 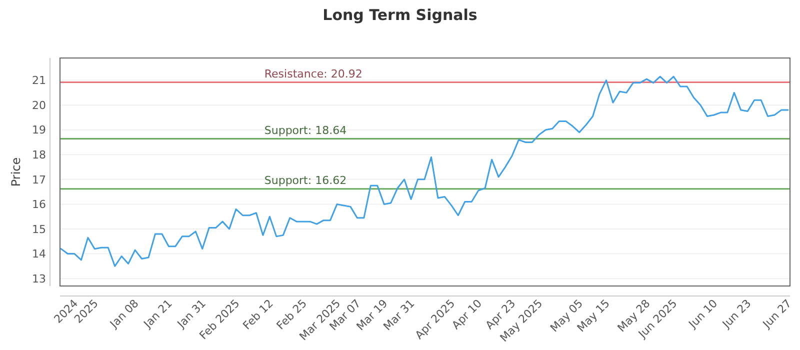 What do you see at coordinates (39, 105) in the screenshot?
I see `y-tick-label: 20` at bounding box center [39, 105].